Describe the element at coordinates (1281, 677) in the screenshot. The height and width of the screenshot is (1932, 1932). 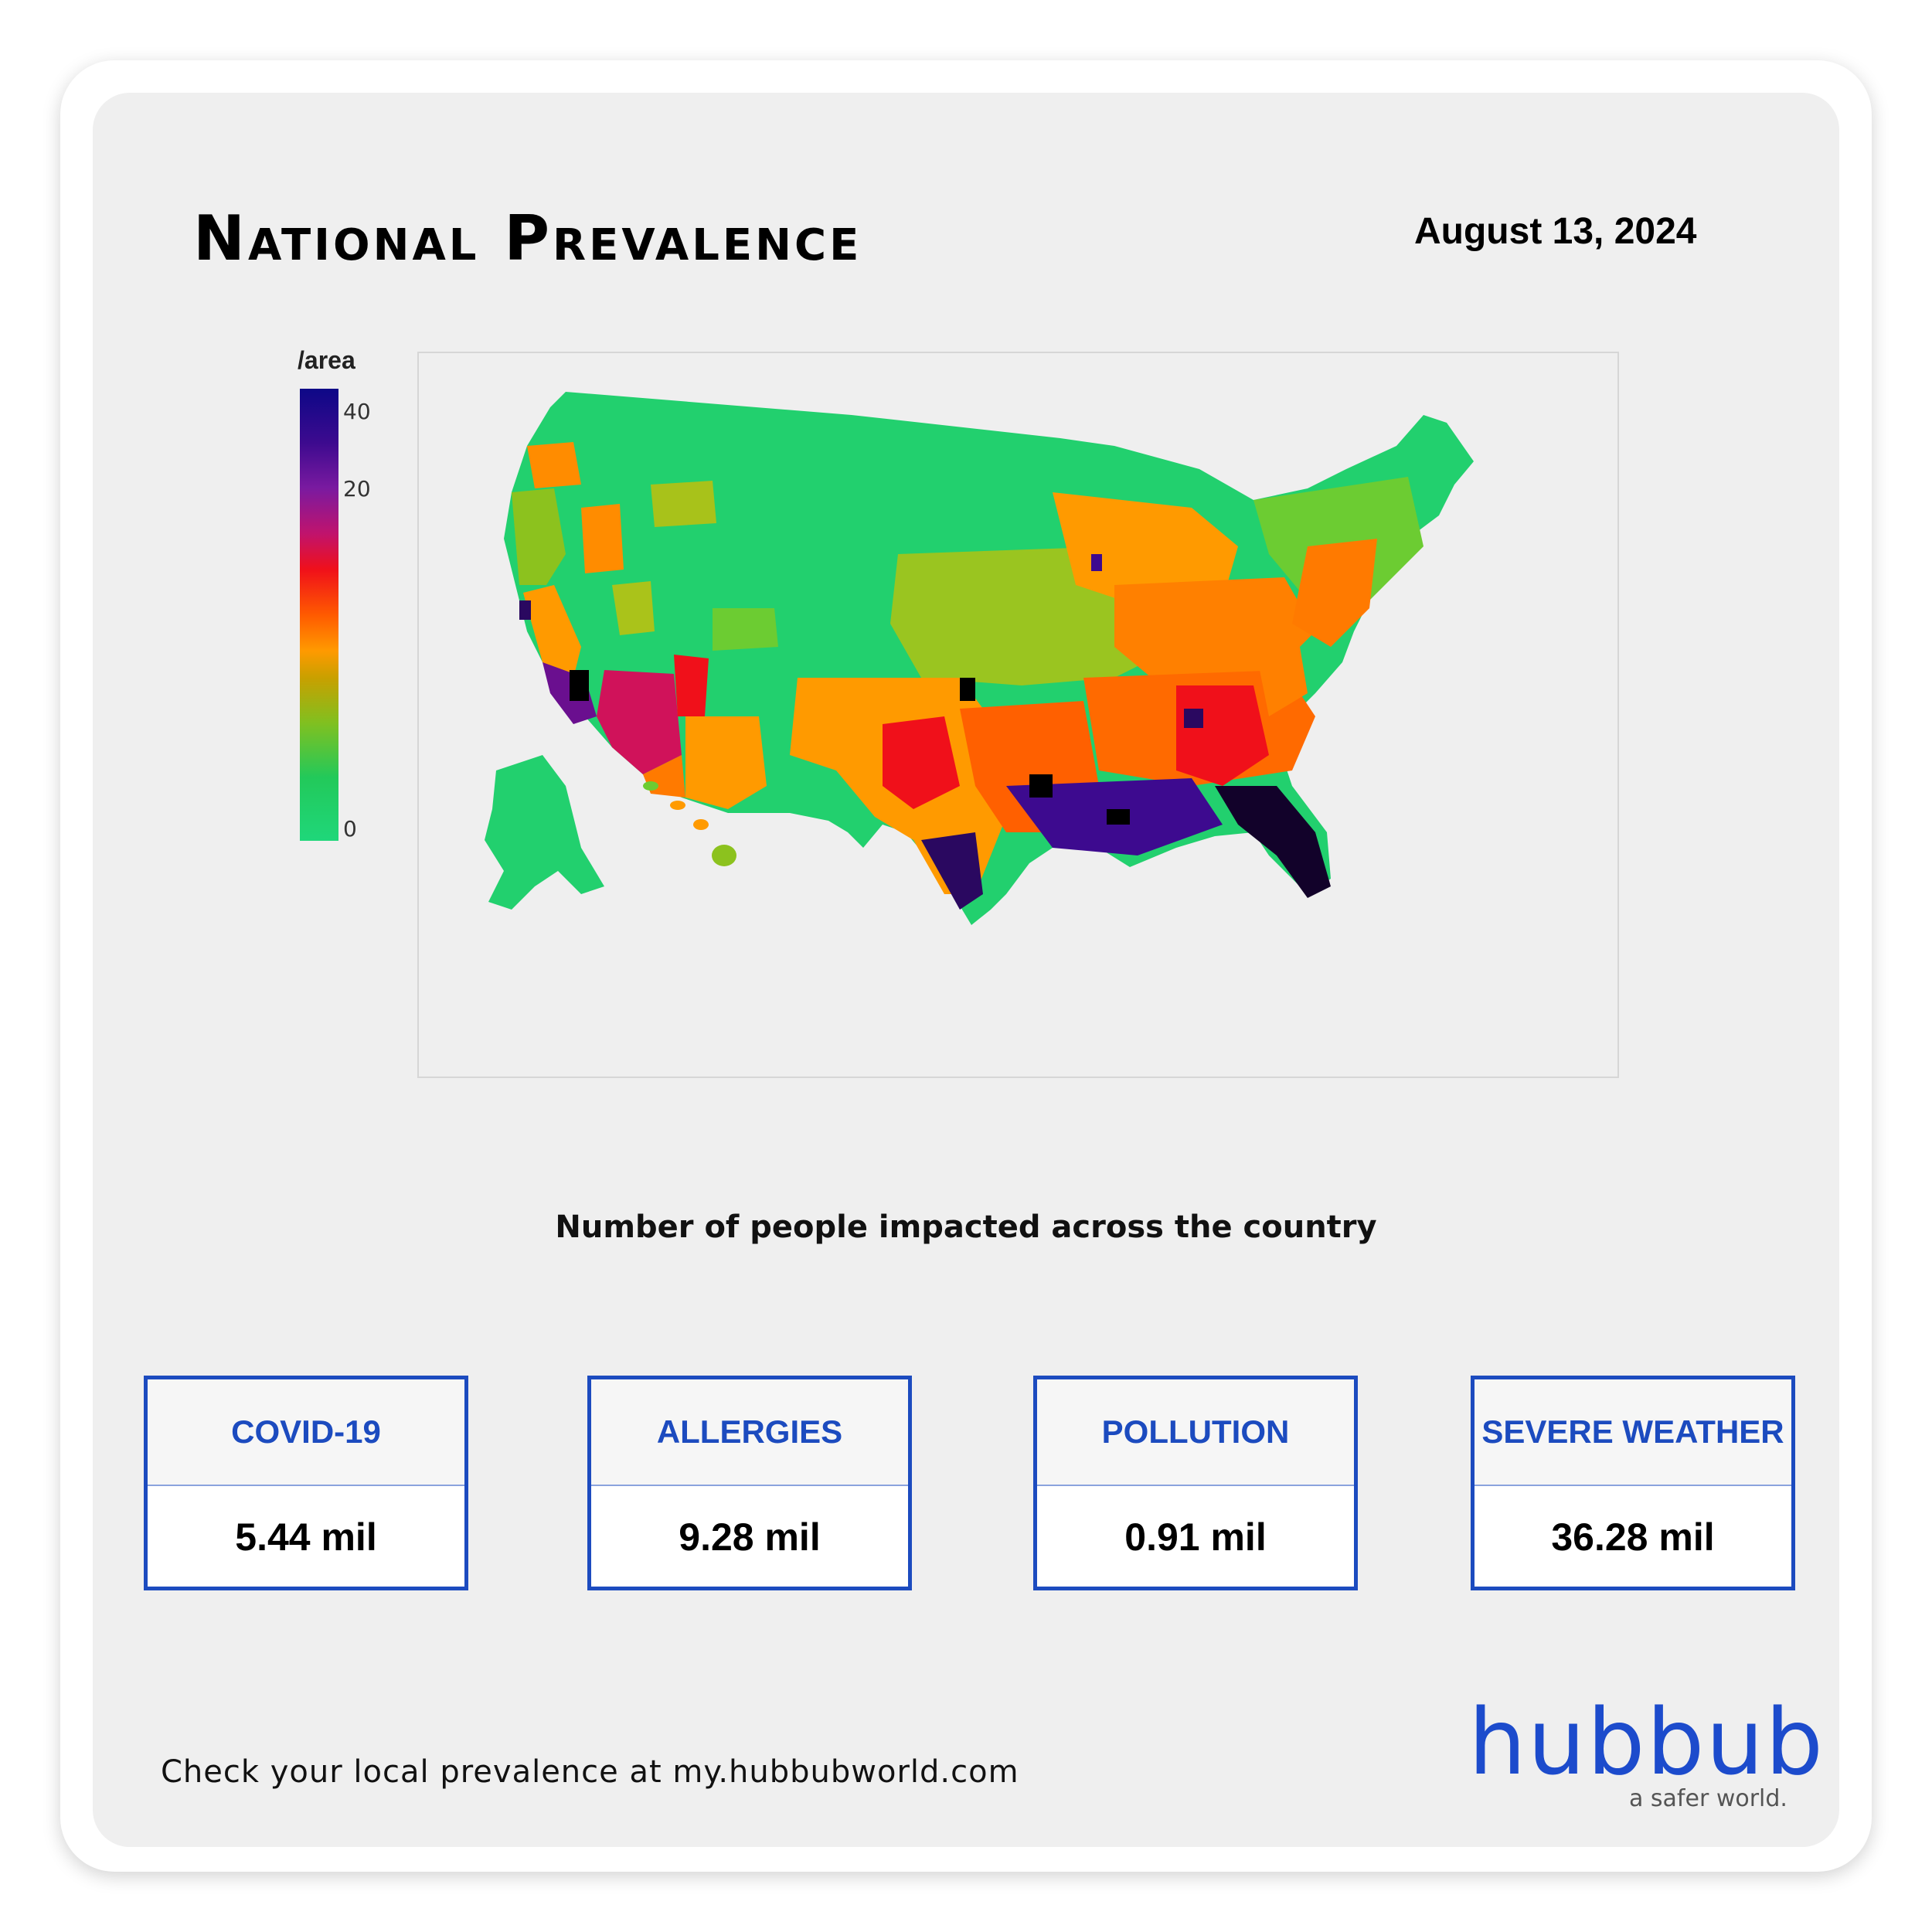
I see `region-carolina-coast` at that location.